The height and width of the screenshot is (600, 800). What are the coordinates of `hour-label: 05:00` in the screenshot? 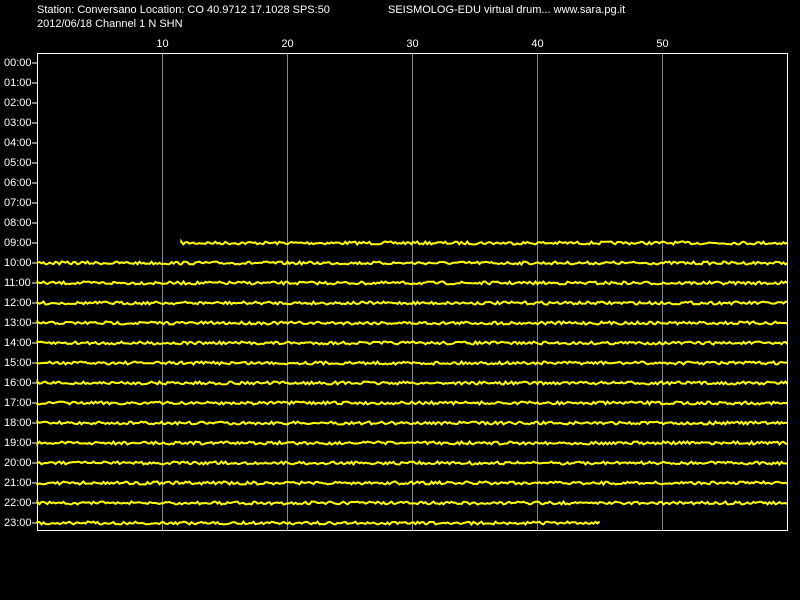 It's located at (18, 163).